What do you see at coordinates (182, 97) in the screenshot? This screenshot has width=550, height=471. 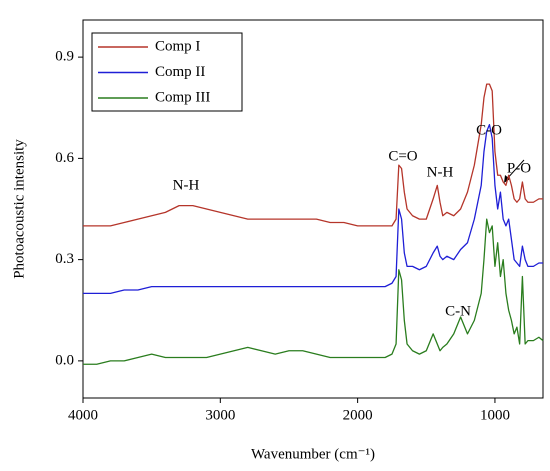 I see `legend-label: Comp III` at bounding box center [182, 97].